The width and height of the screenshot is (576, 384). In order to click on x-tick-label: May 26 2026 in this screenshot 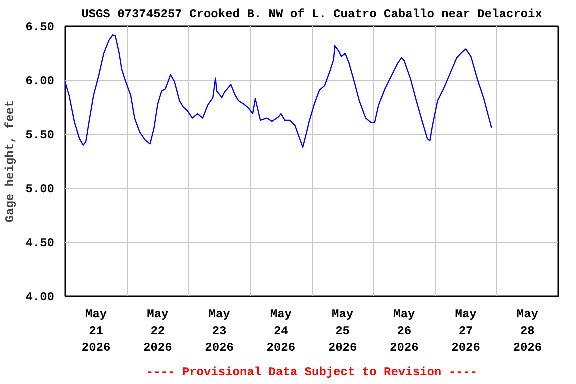, I will do `click(404, 332)`.